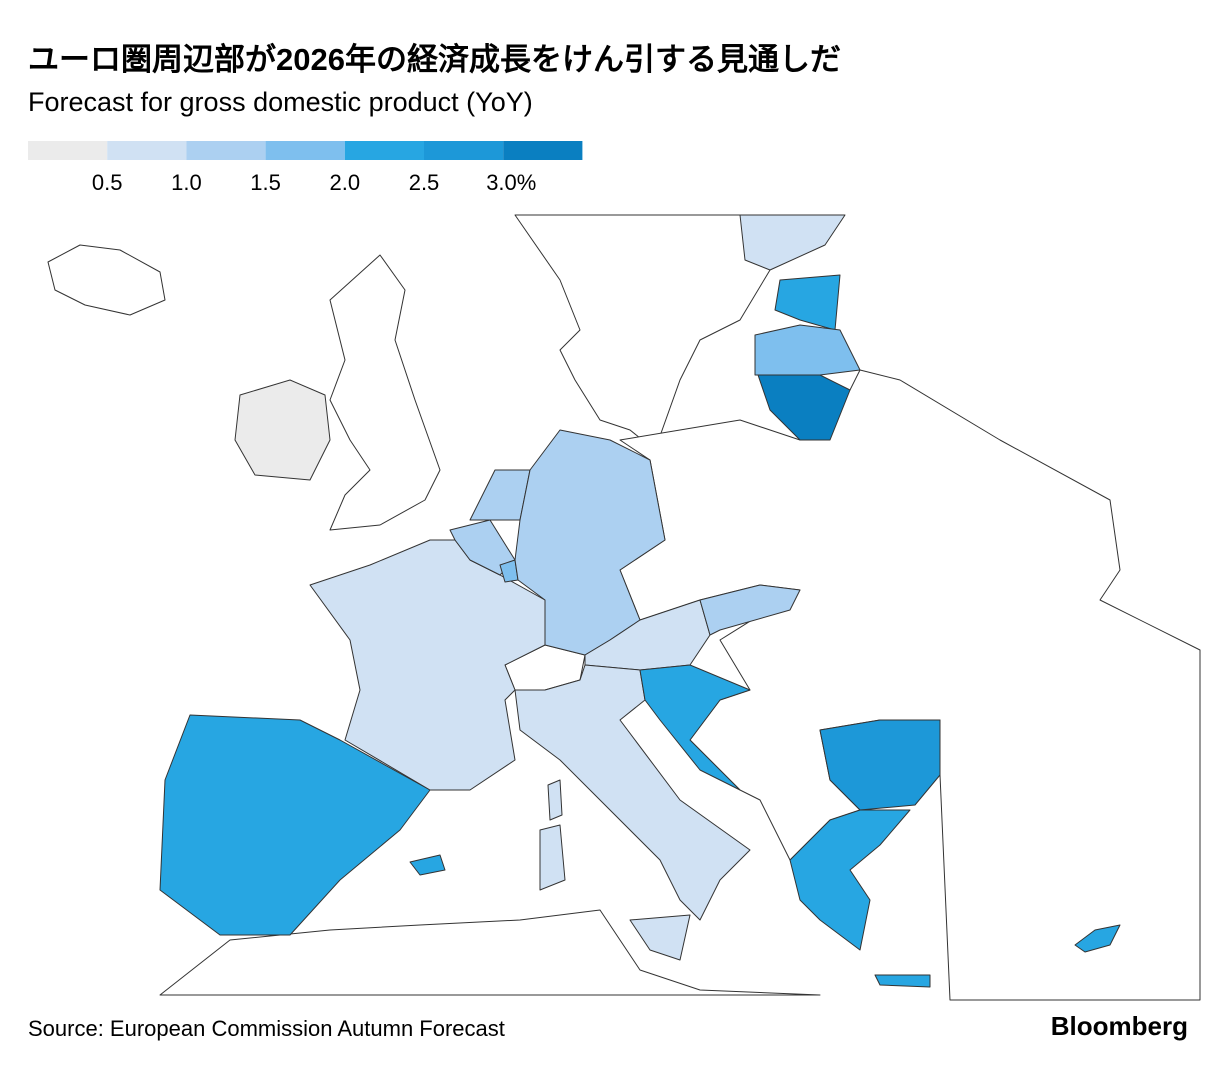  Describe the element at coordinates (555, 800) in the screenshot. I see `corsica` at that location.